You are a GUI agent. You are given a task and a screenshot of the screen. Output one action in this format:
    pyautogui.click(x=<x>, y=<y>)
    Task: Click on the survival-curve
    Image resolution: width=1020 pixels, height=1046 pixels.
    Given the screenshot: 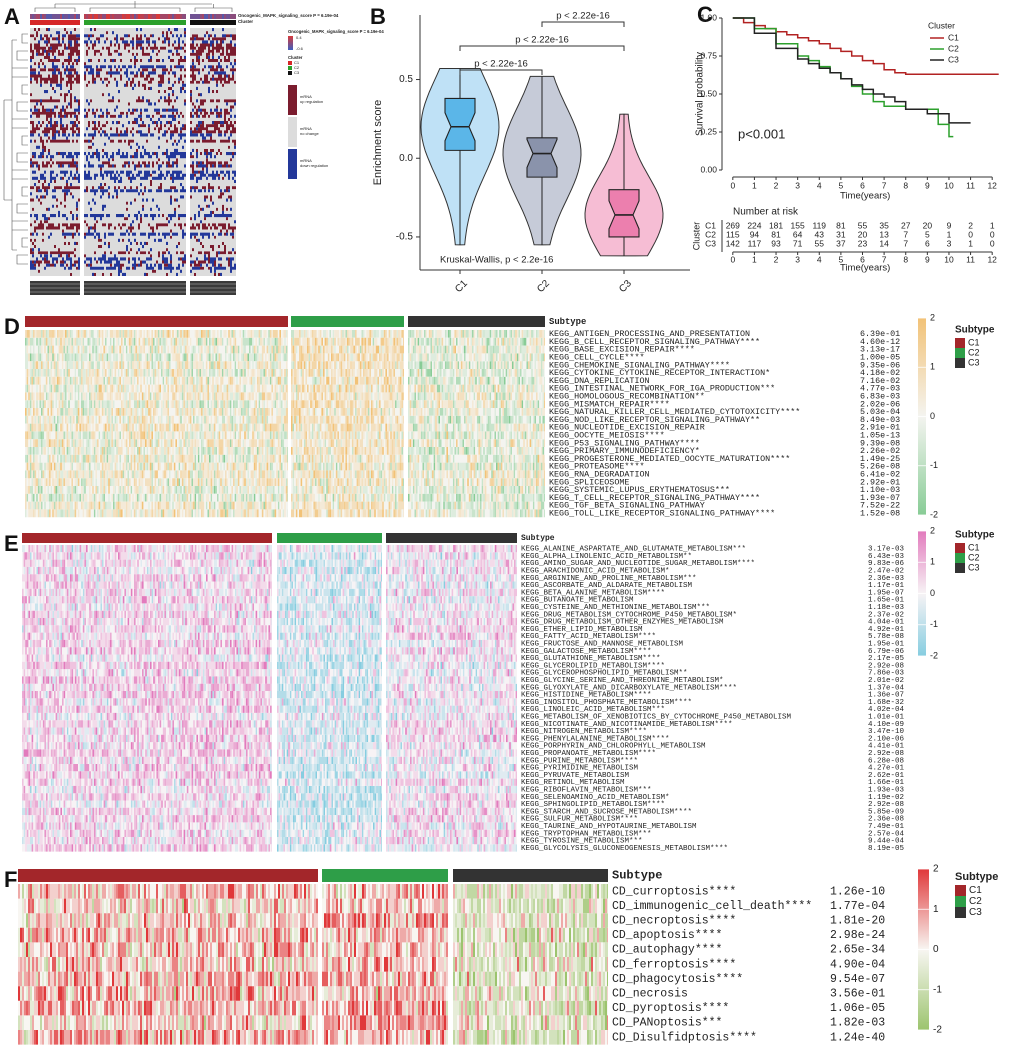 What is the action you would take?
    pyautogui.click(x=843, y=77)
    